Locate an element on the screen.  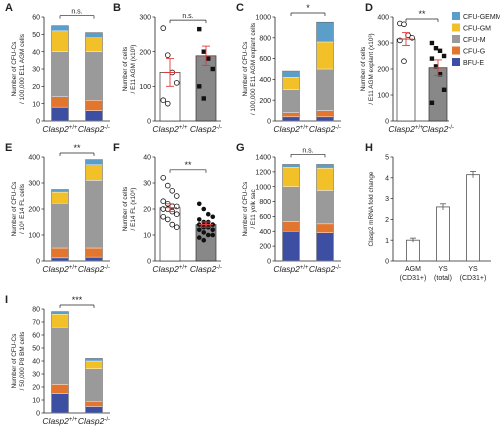
y-axis-label: Number of cells is located at coordinates (125, 69).